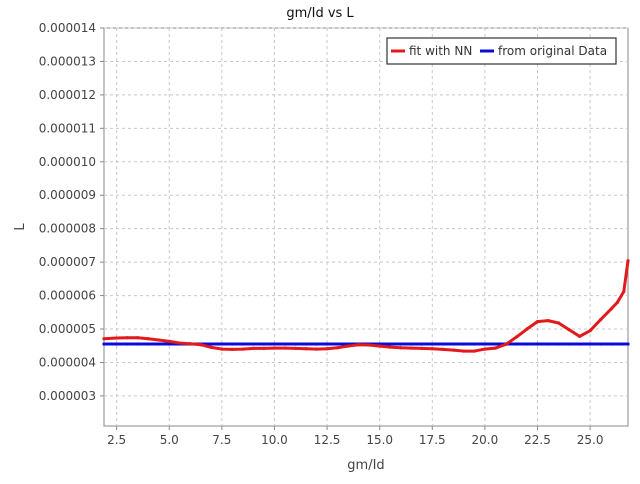 The image size is (640, 484). Describe the element at coordinates (440, 51) in the screenshot. I see `legend-label-fit: fit with NN` at that location.